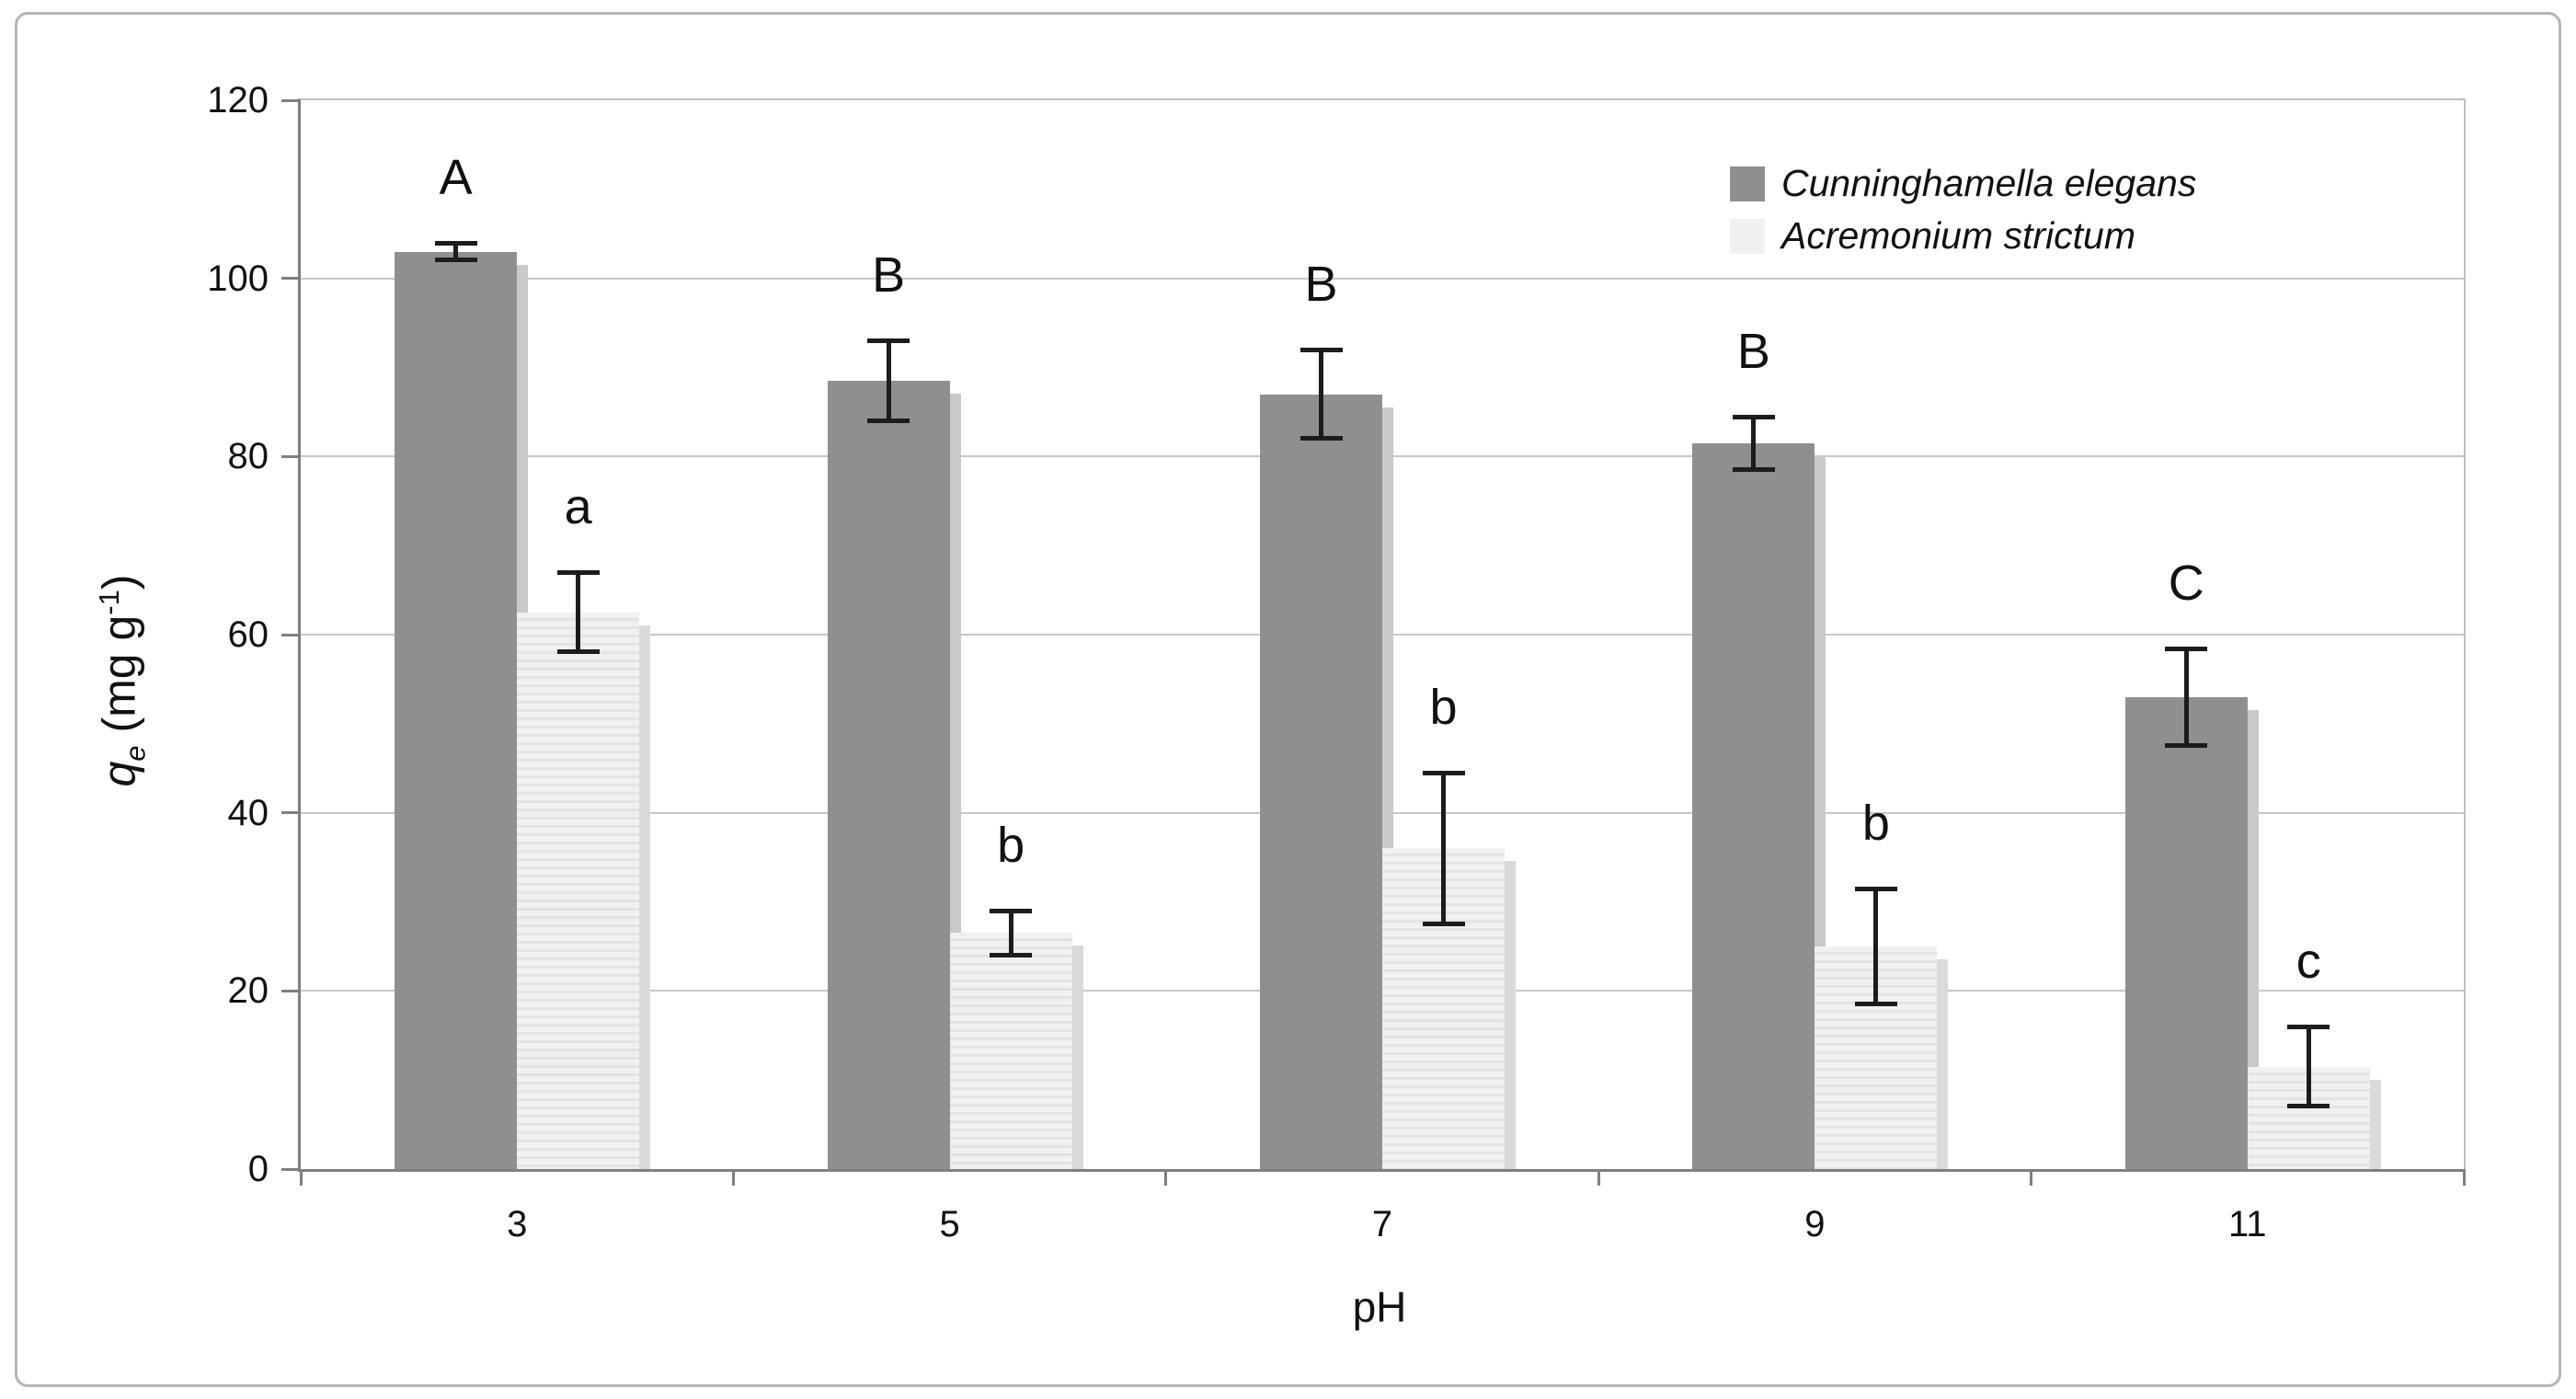  What do you see at coordinates (1747, 236) in the screenshot?
I see `legend-swatch-light-icon` at bounding box center [1747, 236].